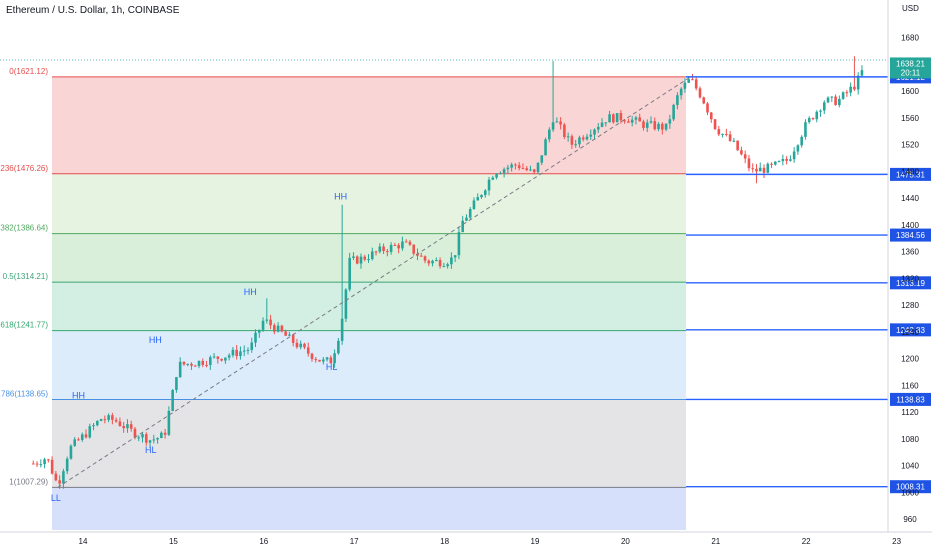 The height and width of the screenshot is (550, 932). I want to click on level-label-4: 1242.83, so click(910, 330).